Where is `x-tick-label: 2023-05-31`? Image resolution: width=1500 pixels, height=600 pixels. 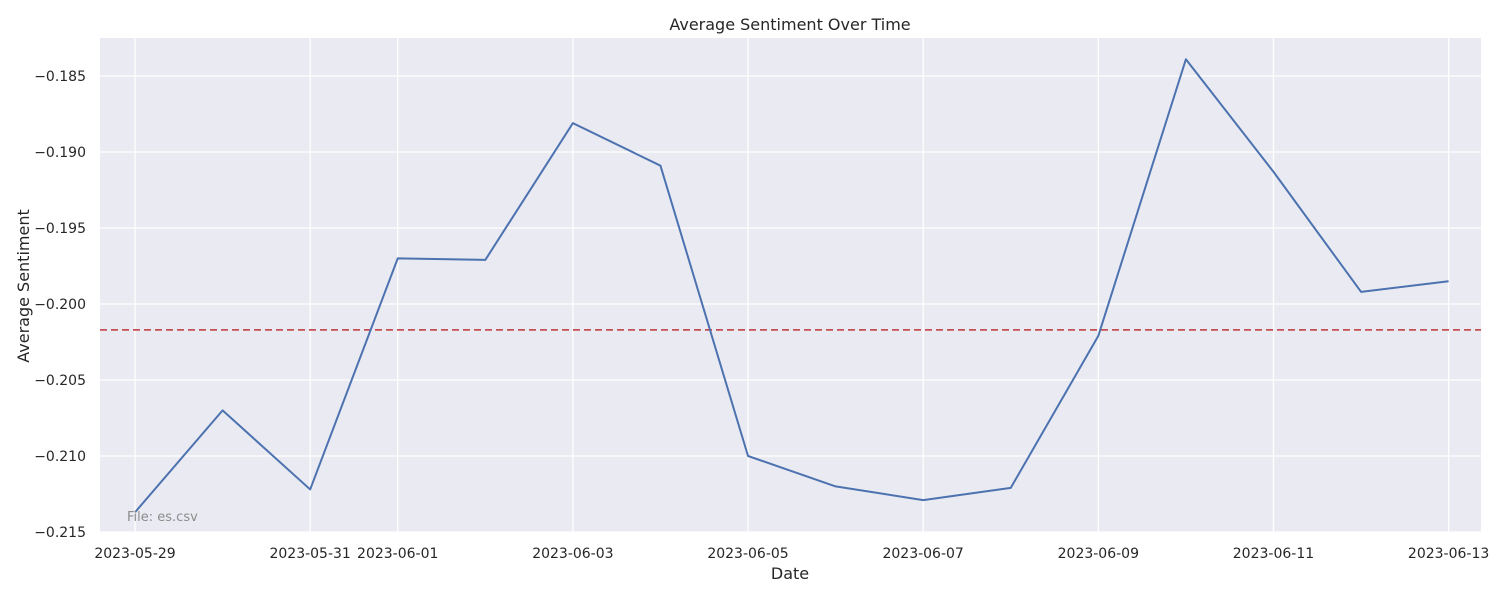
x-tick-label: 2023-05-31 is located at coordinates (309, 554).